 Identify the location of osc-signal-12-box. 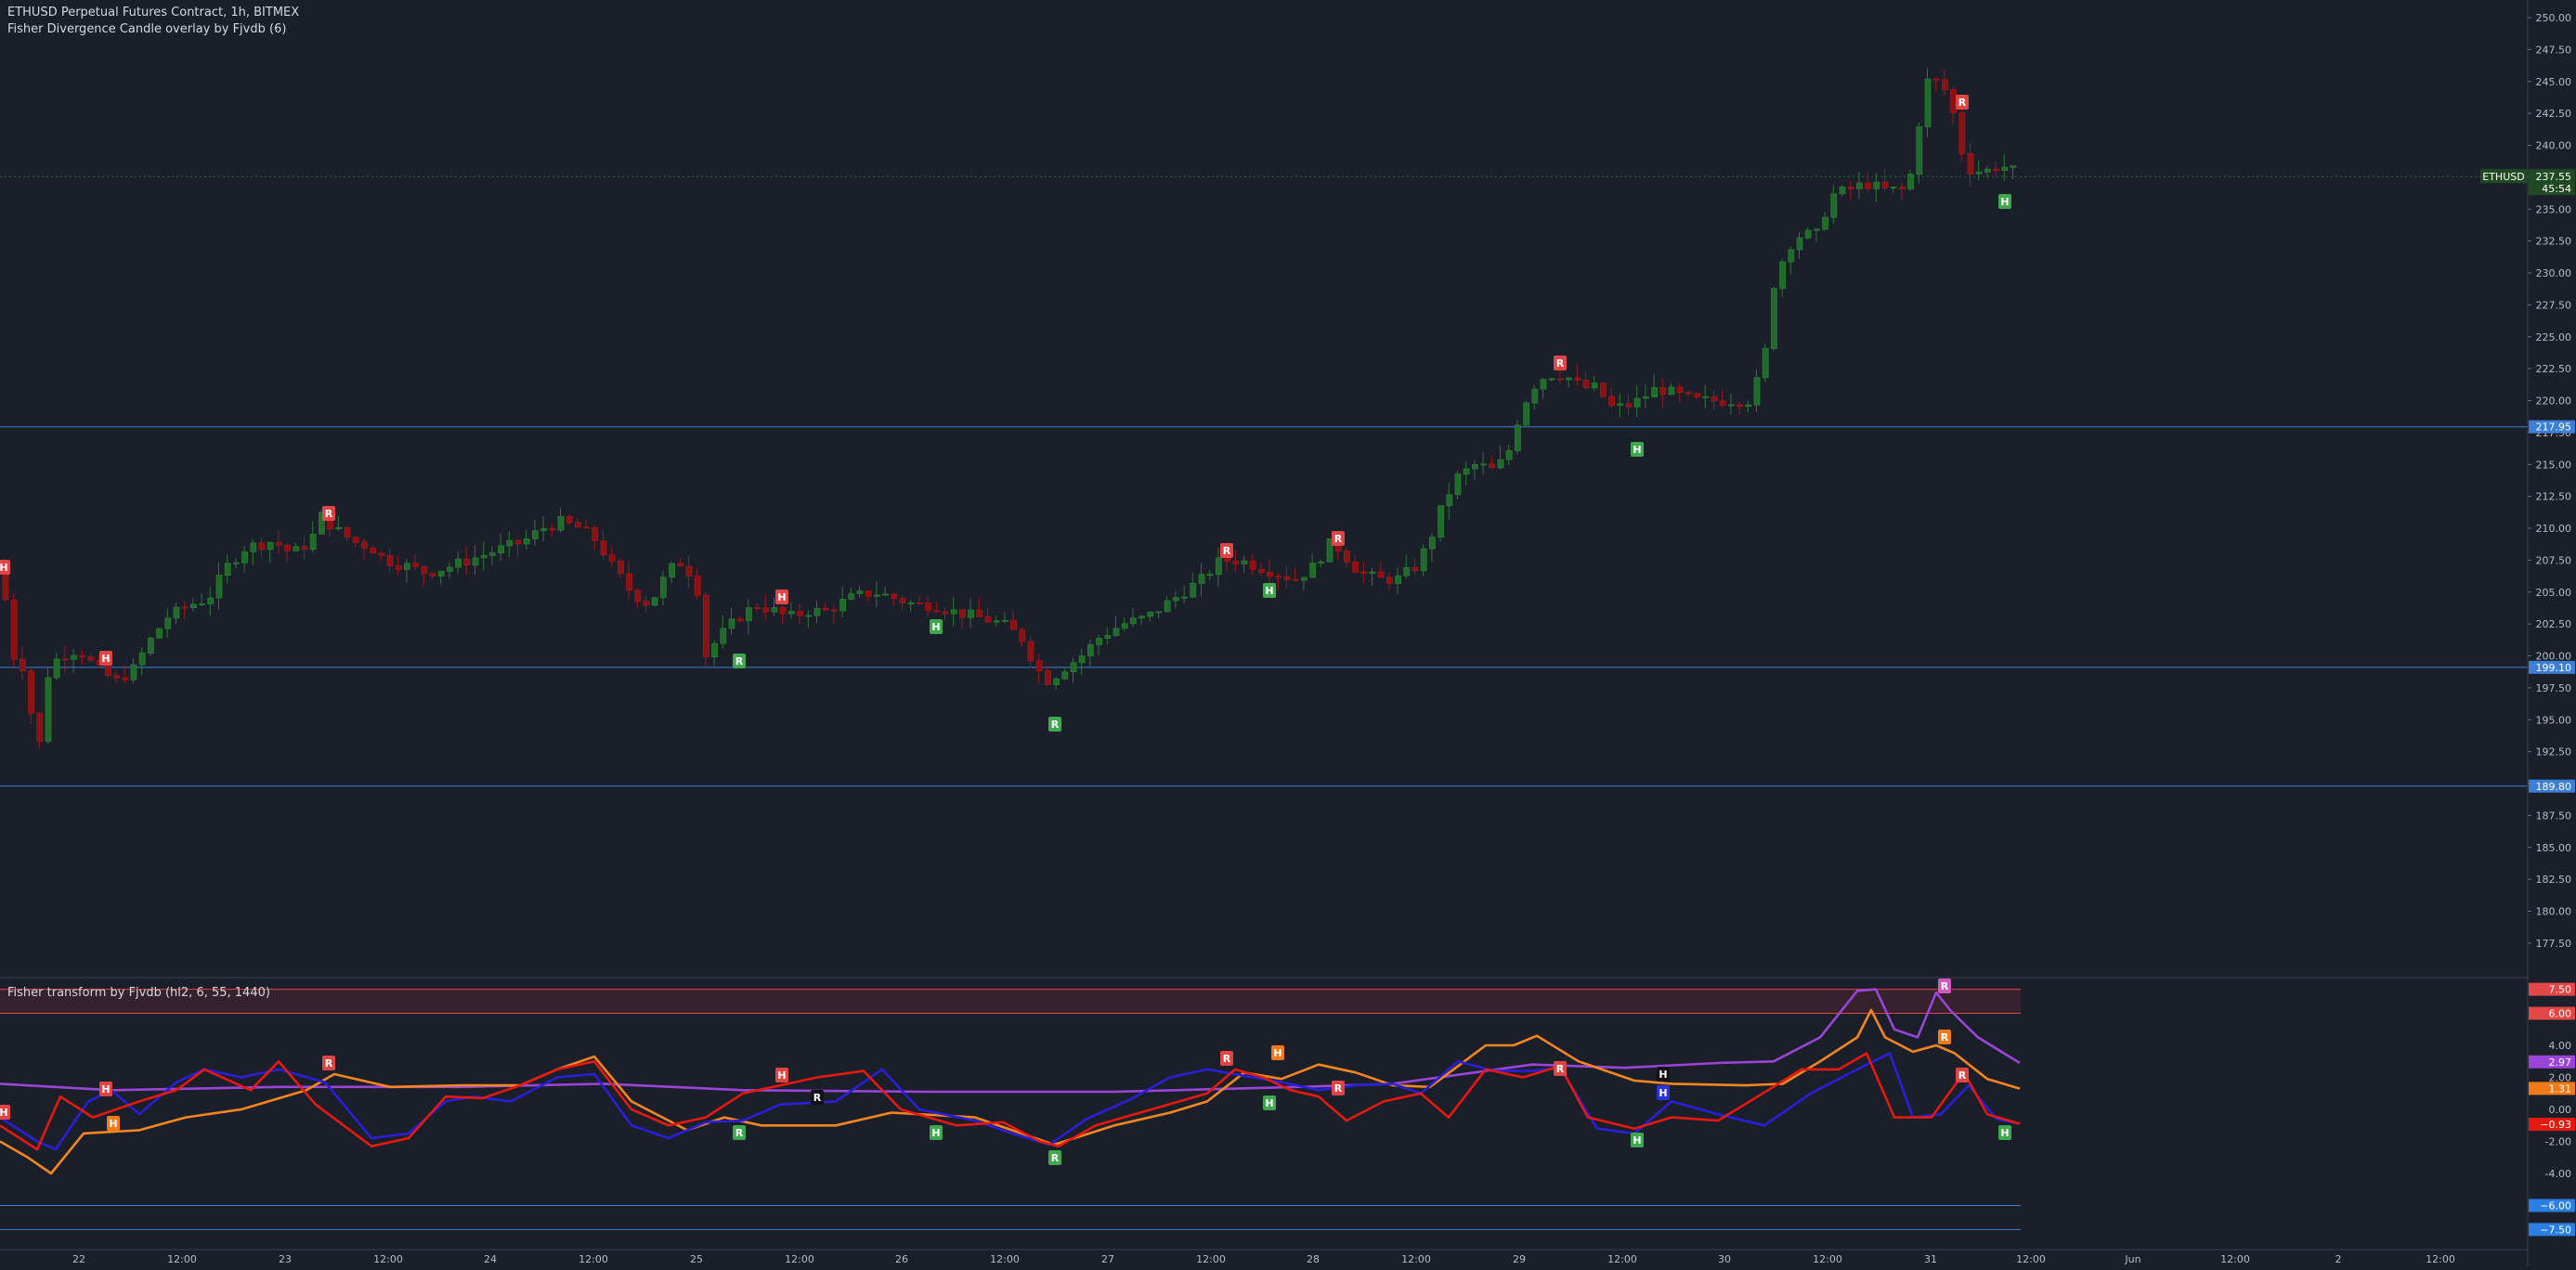
(1270, 1102).